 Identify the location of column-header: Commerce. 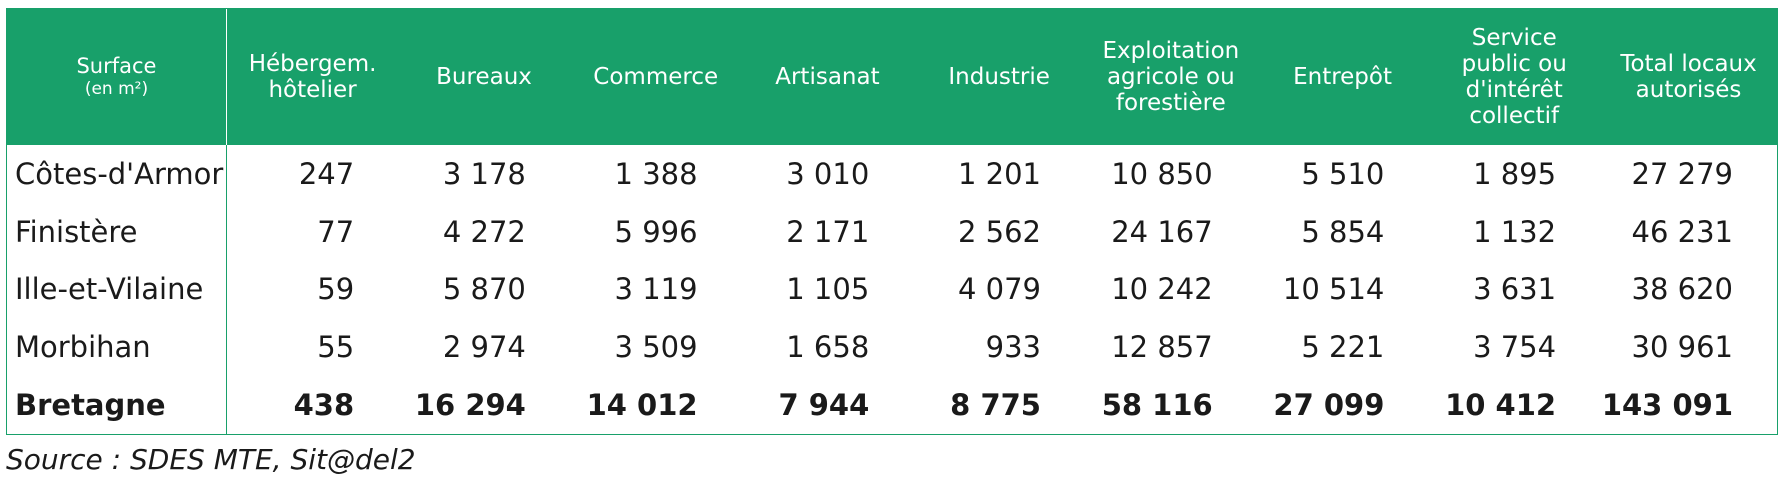
(656, 77).